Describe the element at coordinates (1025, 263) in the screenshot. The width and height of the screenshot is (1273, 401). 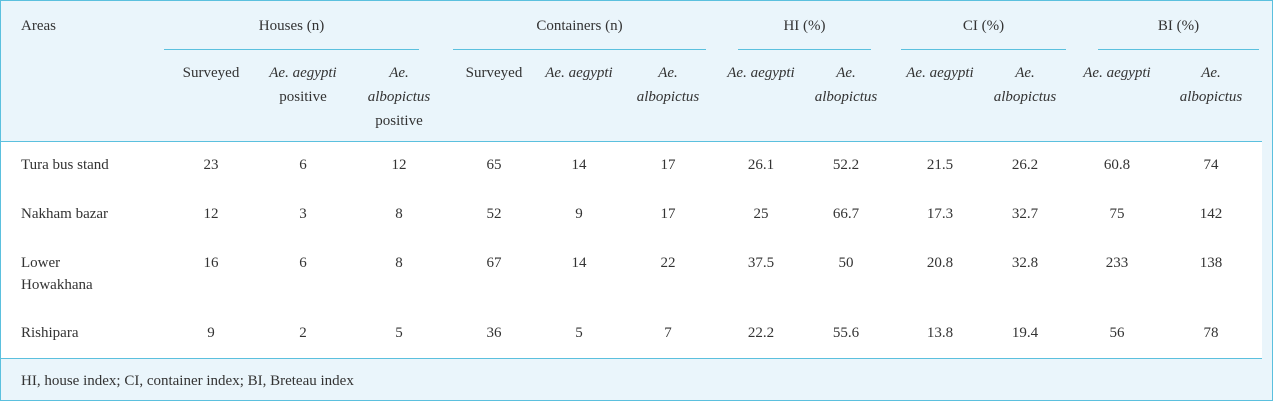
I see `value-cell: 32.8` at that location.